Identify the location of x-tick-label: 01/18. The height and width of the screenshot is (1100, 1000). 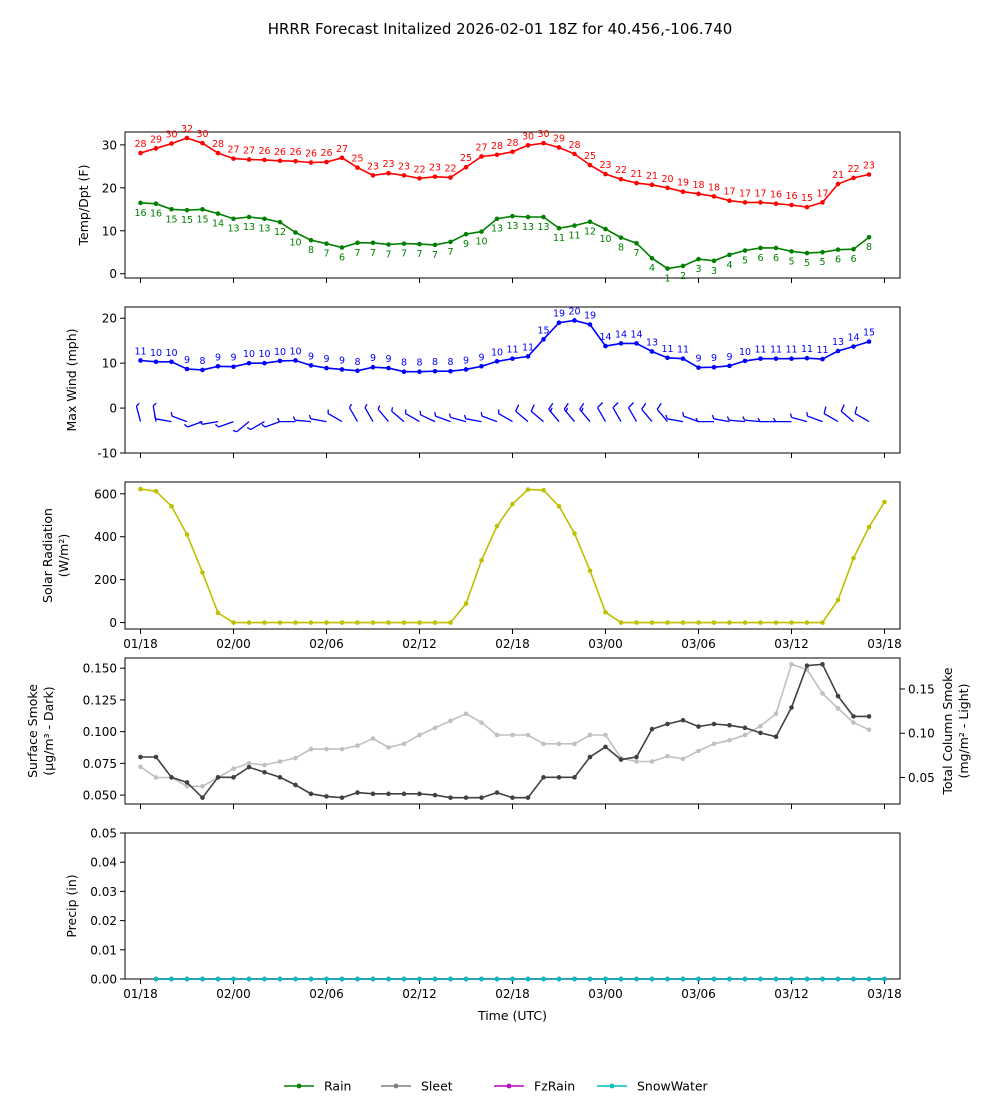
(140, 644).